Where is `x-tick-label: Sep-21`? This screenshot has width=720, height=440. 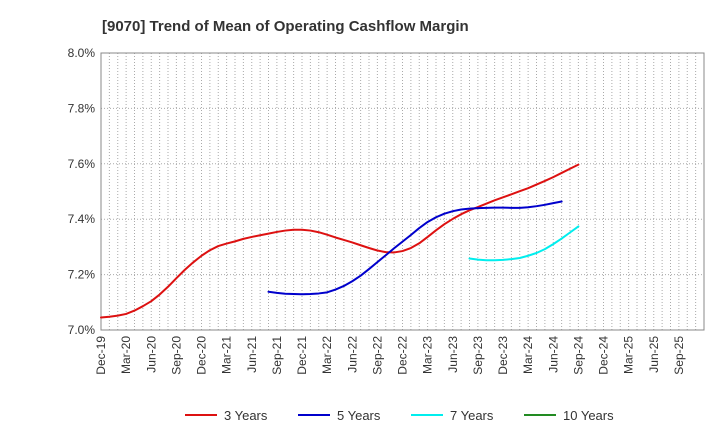 x-tick-label: Sep-21 is located at coordinates (277, 355).